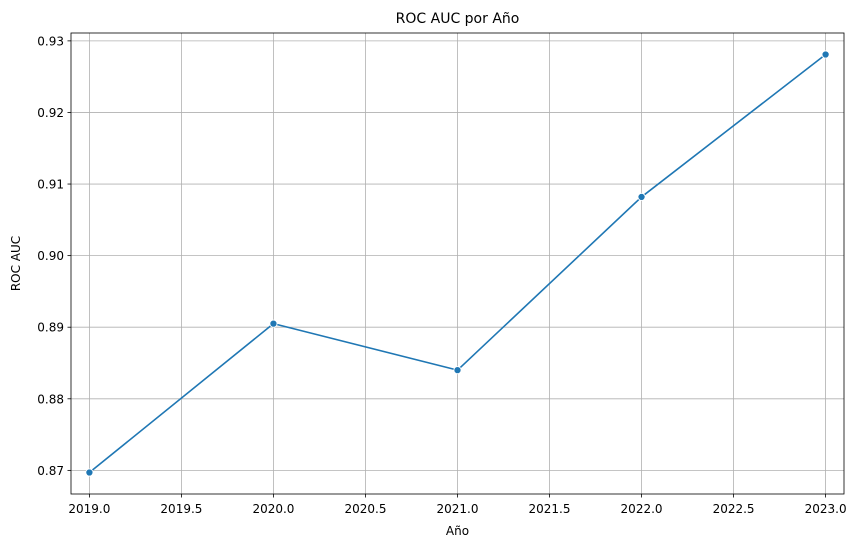  I want to click on x-tick-label: 2021.5, so click(550, 509).